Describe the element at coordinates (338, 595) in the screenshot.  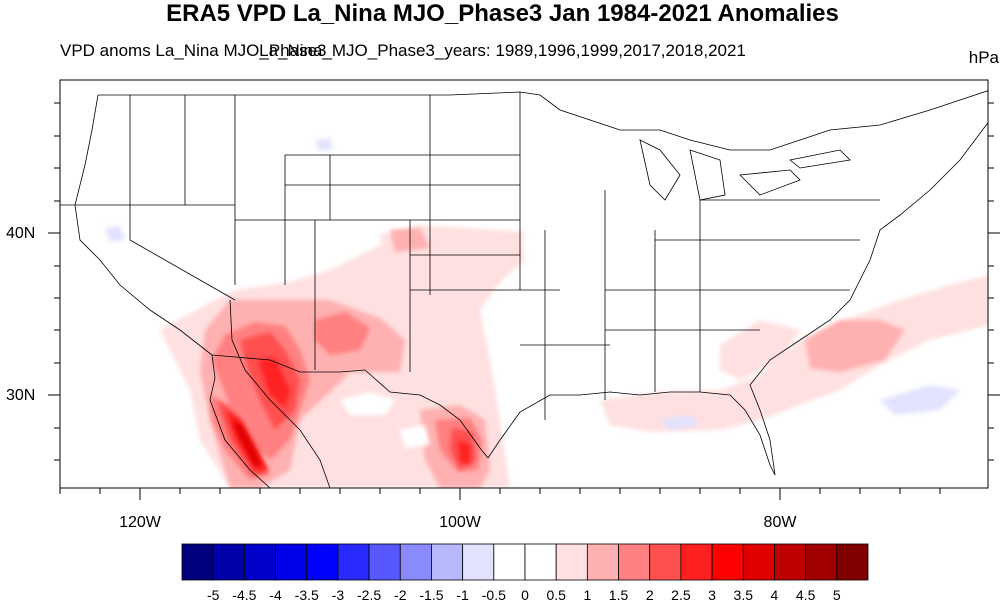
I see `colorbar-label: -3` at that location.